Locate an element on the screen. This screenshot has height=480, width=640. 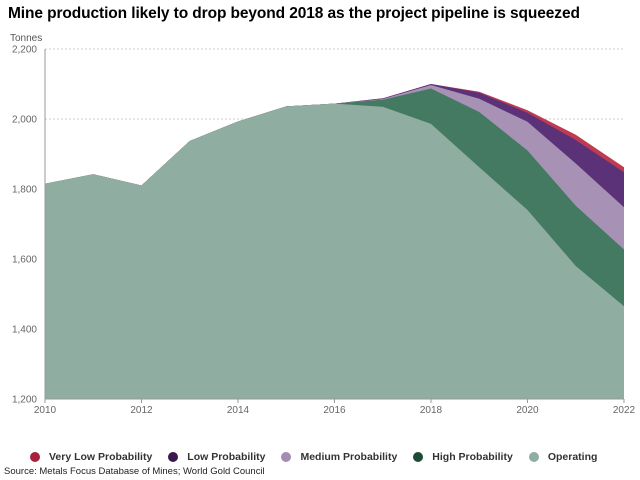
y-tick-label: 2,000 is located at coordinates (24, 120).